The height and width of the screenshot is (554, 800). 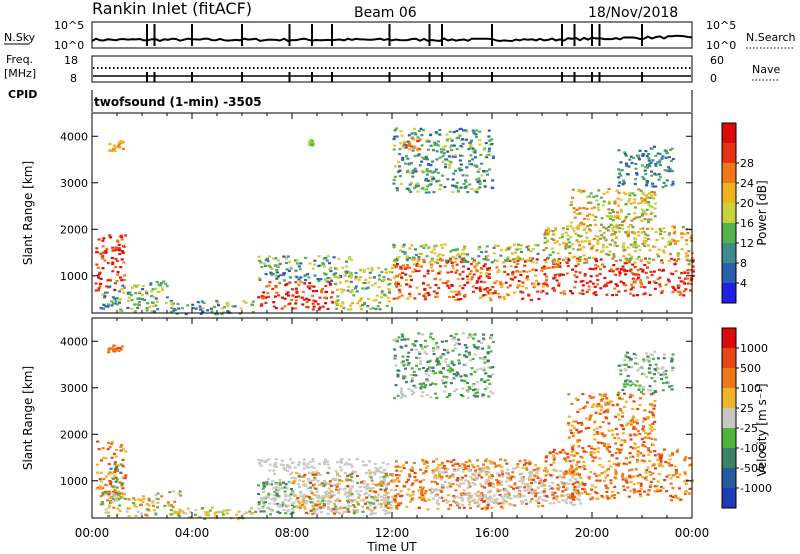 What do you see at coordinates (385, 13) in the screenshot?
I see `beam-title: Beam 06` at bounding box center [385, 13].